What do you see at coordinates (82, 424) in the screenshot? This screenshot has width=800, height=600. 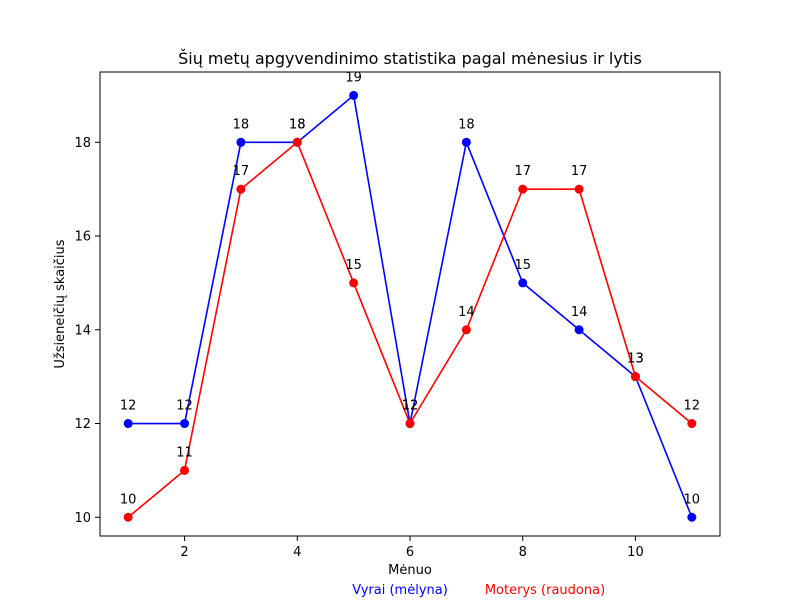 I see `y-tick-label: 12` at bounding box center [82, 424].